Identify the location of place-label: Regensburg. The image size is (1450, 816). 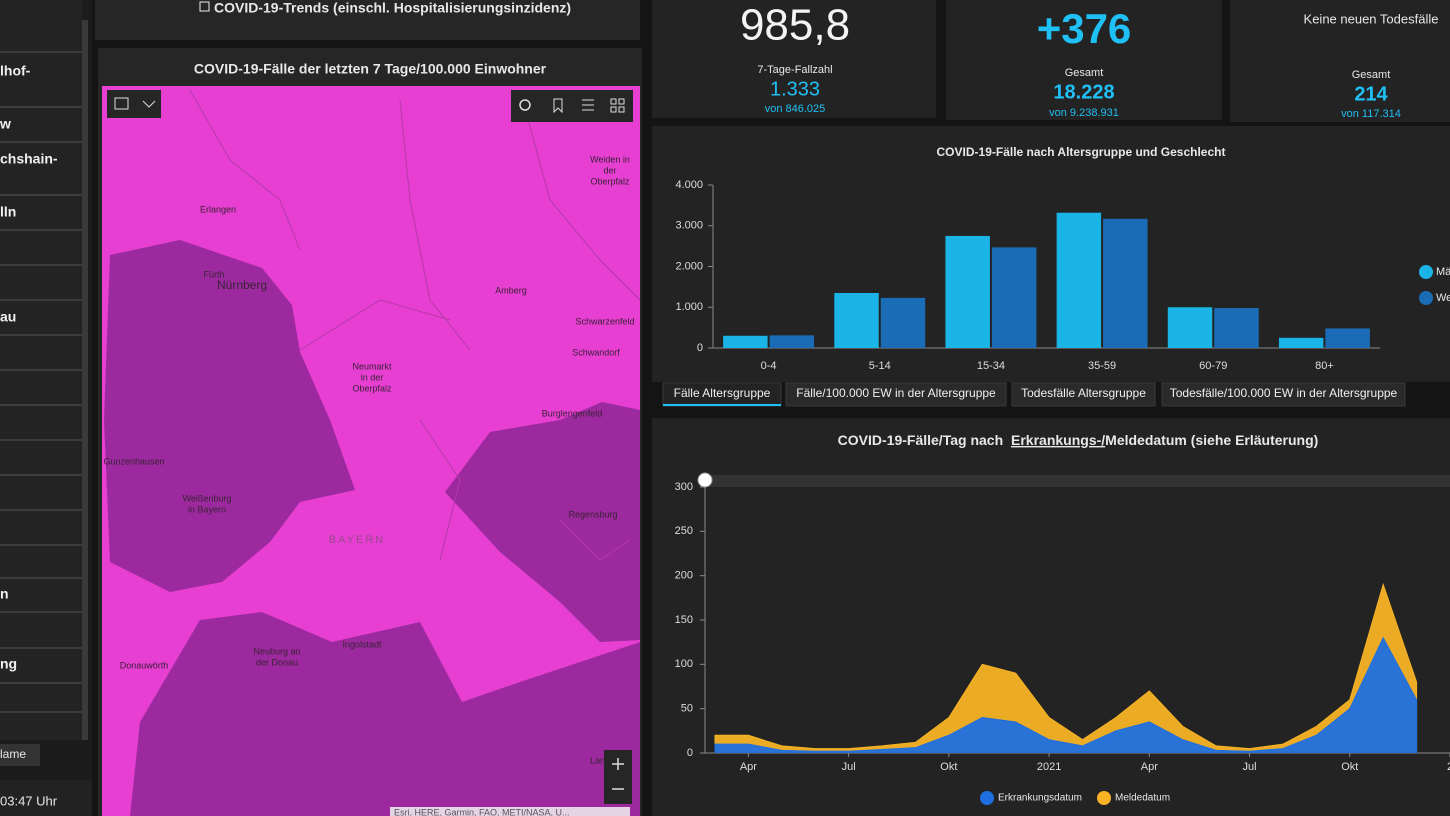
(592, 514).